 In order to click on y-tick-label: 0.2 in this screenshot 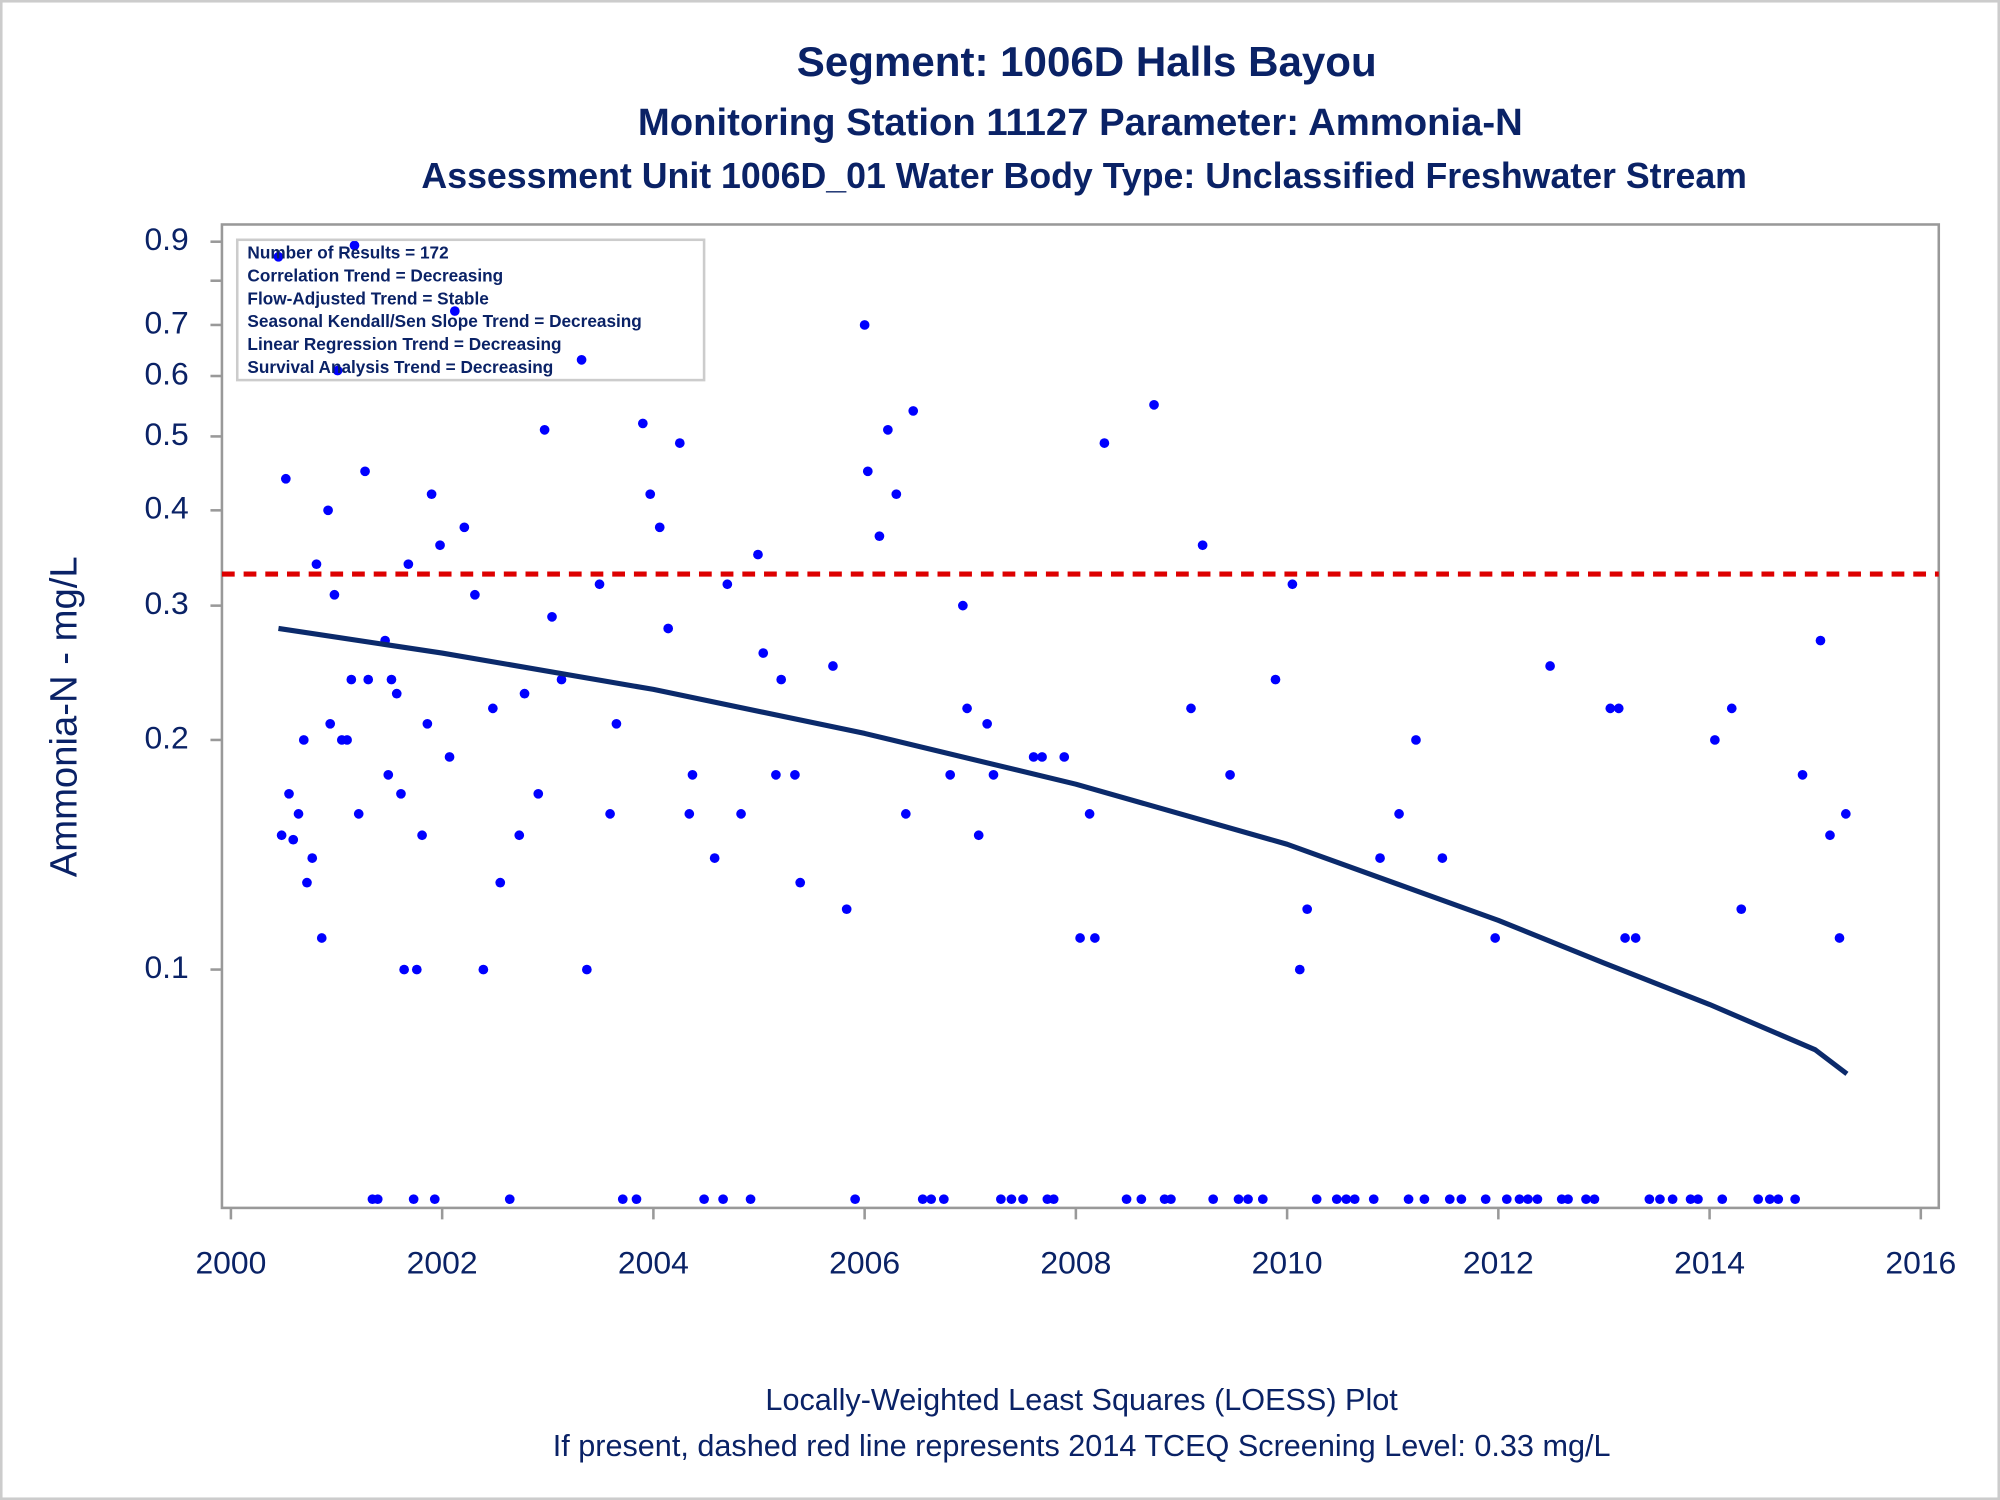, I will do `click(166, 737)`.